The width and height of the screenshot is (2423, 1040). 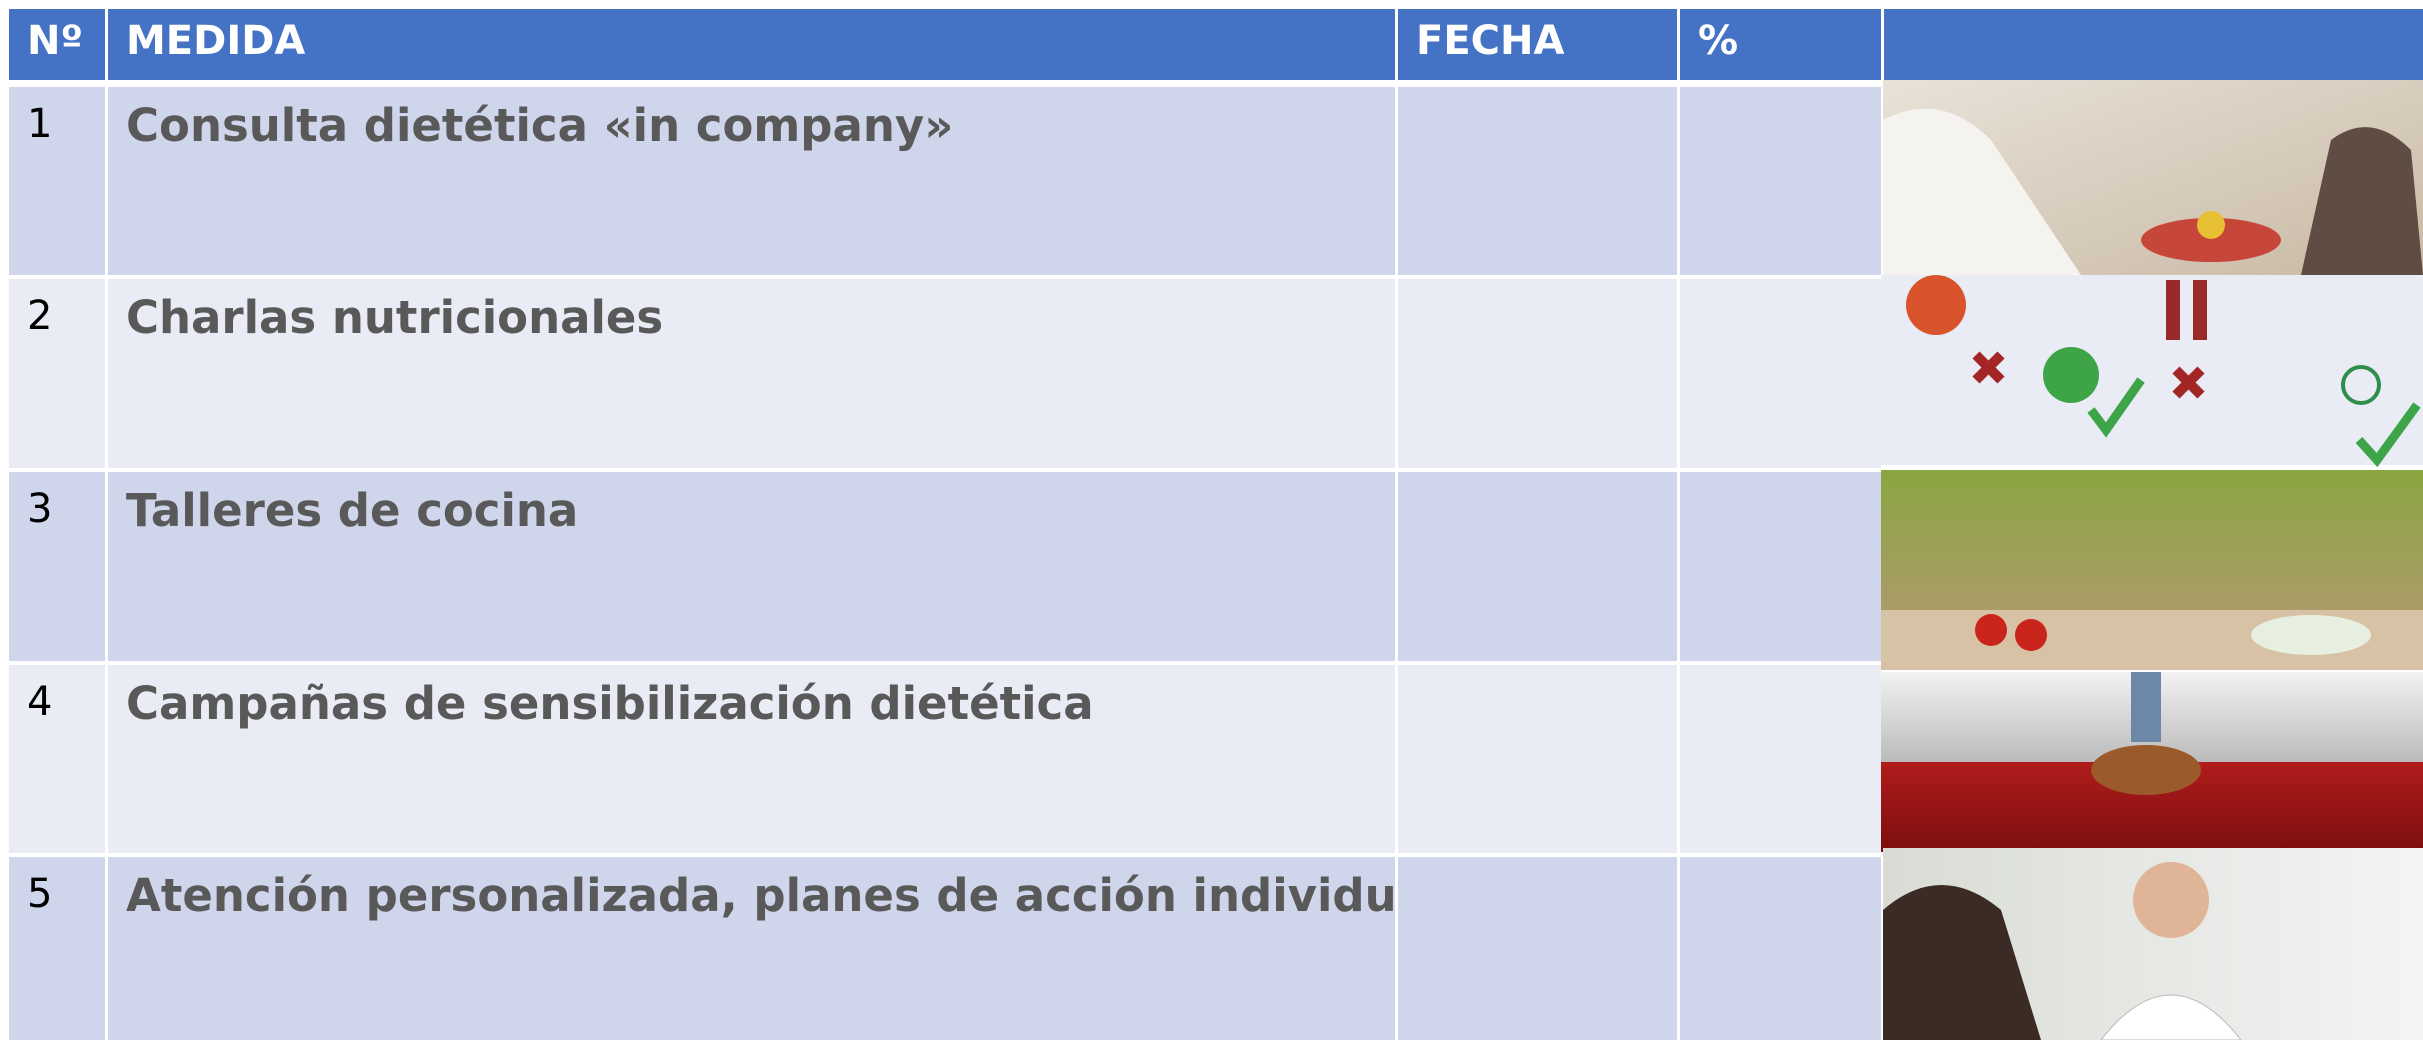 I want to click on photo-artery, so click(x=2152, y=762).